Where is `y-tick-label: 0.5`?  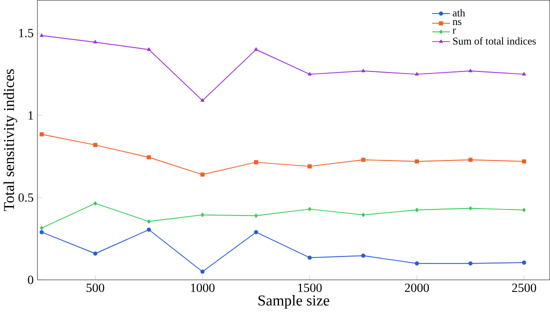 y-tick-label: 0.5 is located at coordinates (26, 197).